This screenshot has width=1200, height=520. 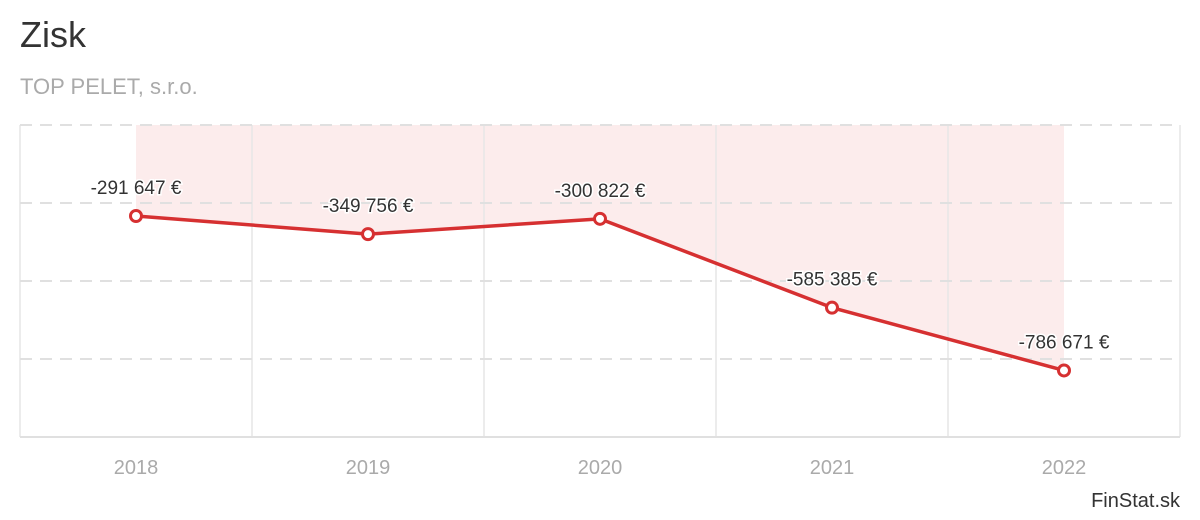 I want to click on data-label: -349 756 €, so click(x=368, y=206).